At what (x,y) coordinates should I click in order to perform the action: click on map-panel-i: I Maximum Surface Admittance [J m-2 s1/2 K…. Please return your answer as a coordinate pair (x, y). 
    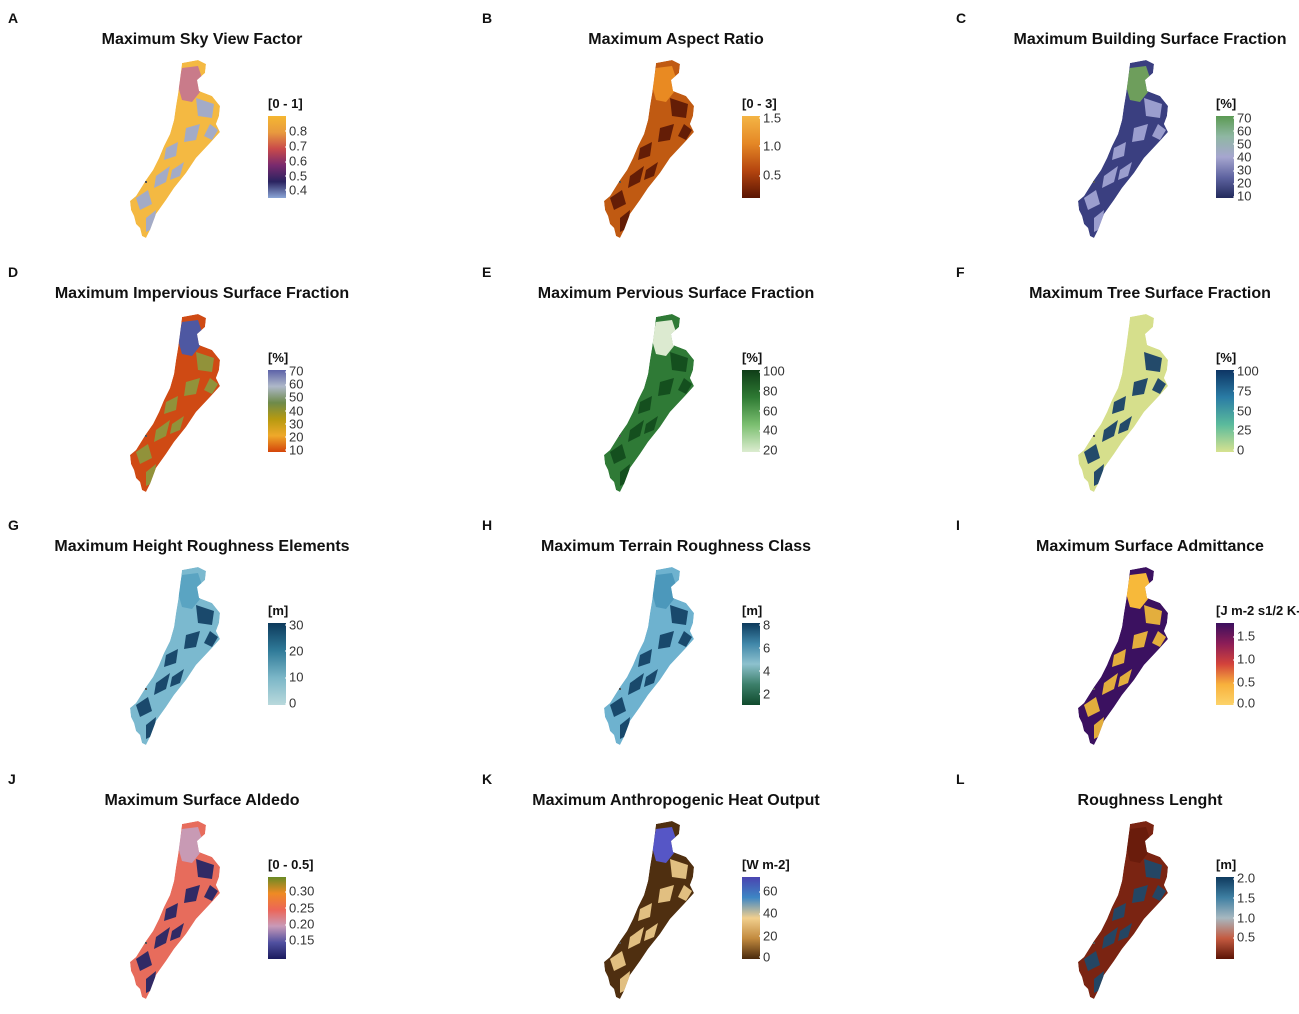
    Looking at the image, I should click on (1123, 633).